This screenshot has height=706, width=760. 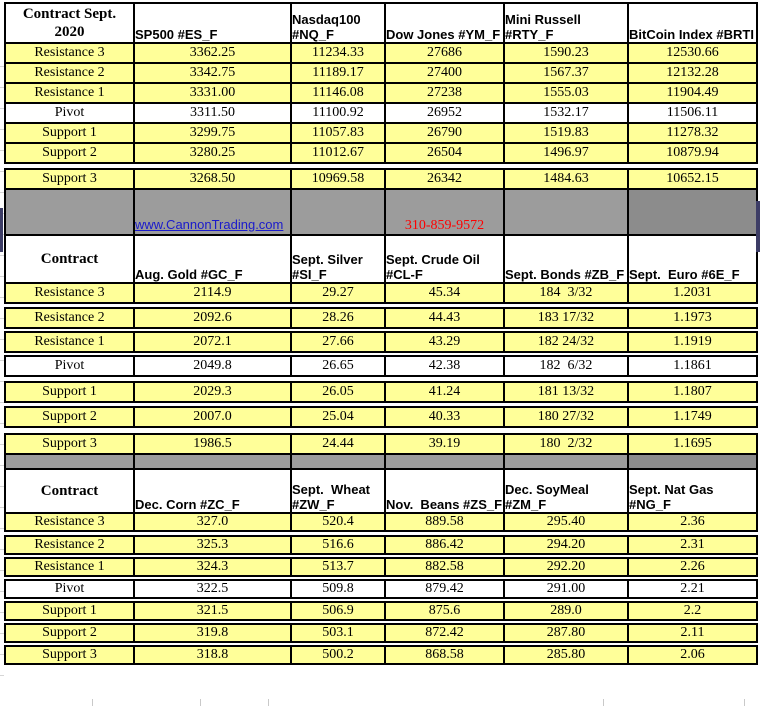 What do you see at coordinates (566, 567) in the screenshot?
I see `value-cell: 292.20` at bounding box center [566, 567].